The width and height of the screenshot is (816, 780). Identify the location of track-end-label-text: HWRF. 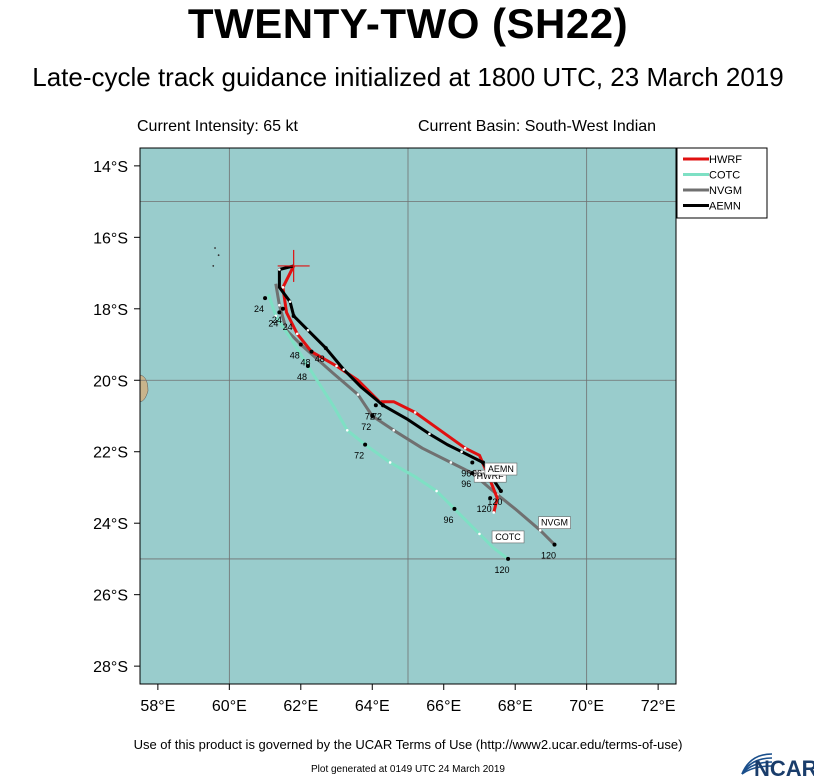
(490, 476).